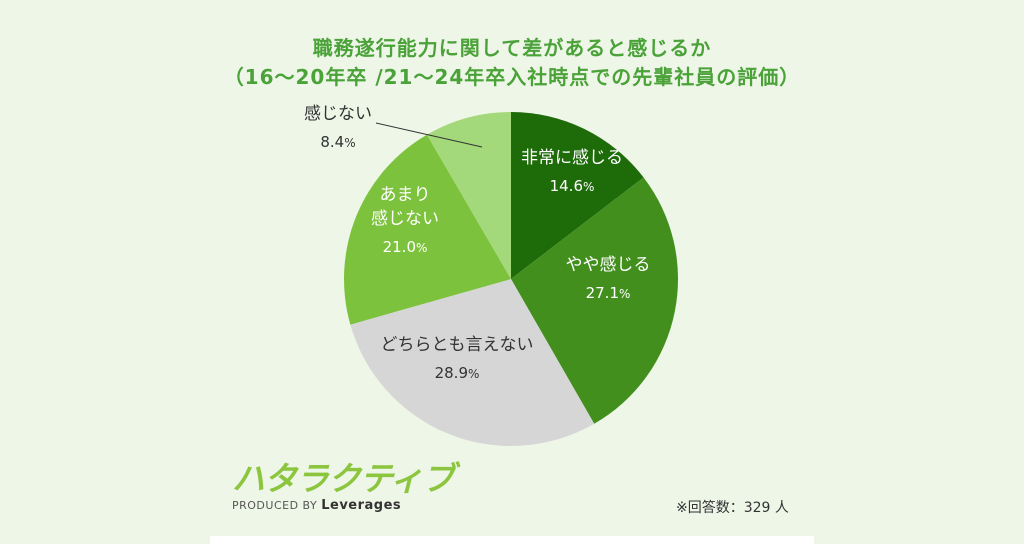  What do you see at coordinates (608, 265) in the screenshot?
I see `slice-label-2-line-1: やや感じる` at bounding box center [608, 265].